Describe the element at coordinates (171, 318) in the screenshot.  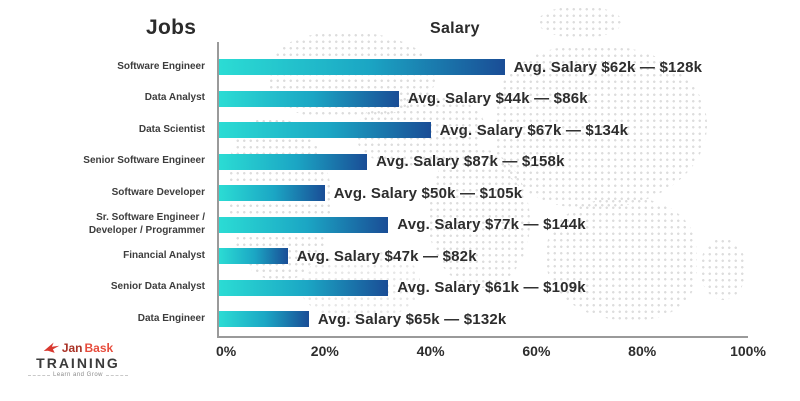
I see `job-label: Data Engineer` at that location.